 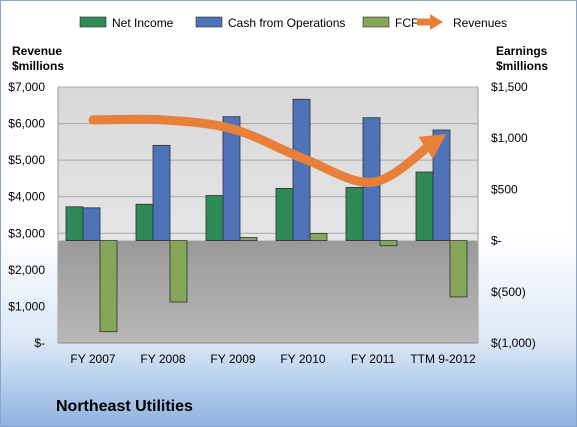 I want to click on left-tick-label: $6,000, so click(x=26, y=124).